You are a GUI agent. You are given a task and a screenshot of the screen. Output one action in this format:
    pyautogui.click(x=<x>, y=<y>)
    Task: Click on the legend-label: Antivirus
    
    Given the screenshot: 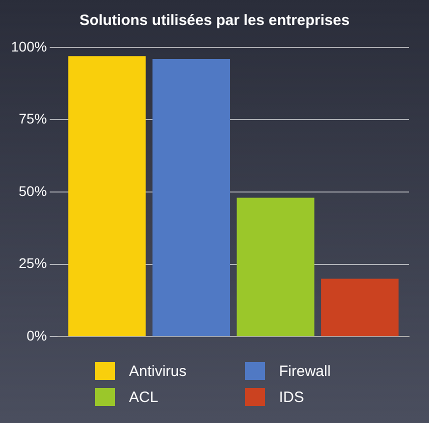 What is the action you would take?
    pyautogui.click(x=158, y=371)
    